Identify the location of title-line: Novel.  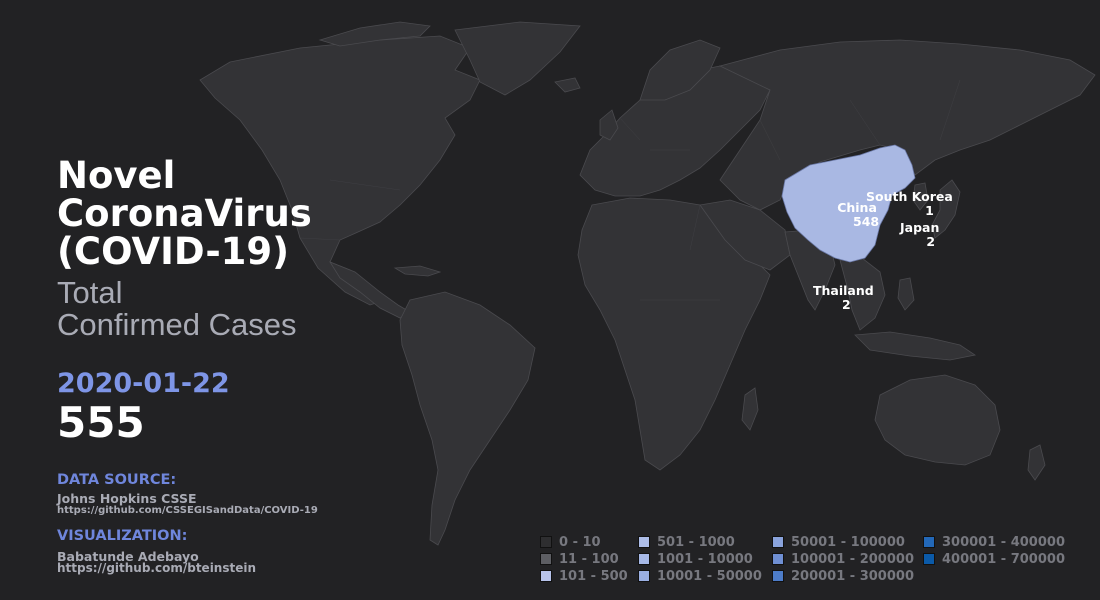
(116, 175).